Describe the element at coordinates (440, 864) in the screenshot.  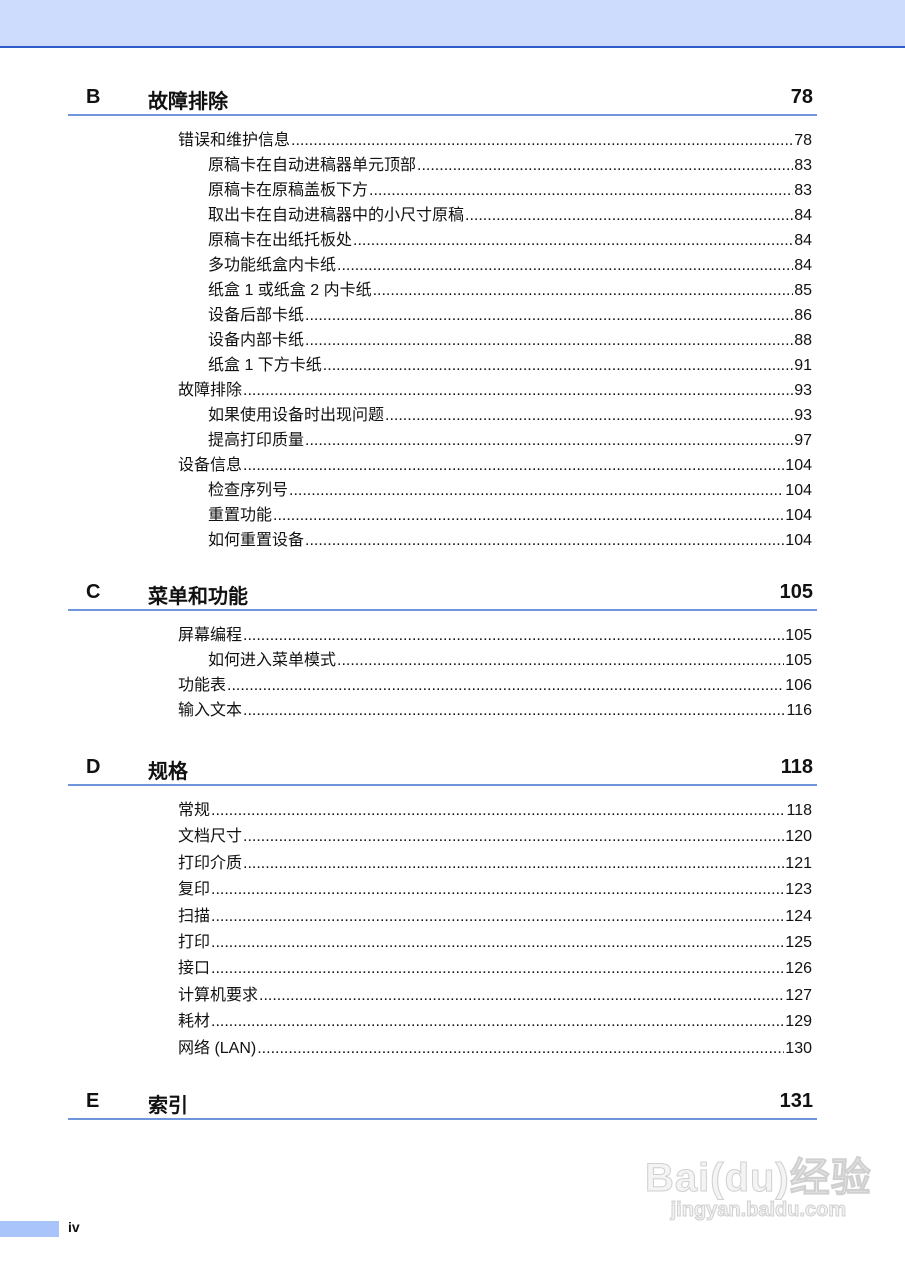
I see `toc-entry: 打印介质 121` at that location.